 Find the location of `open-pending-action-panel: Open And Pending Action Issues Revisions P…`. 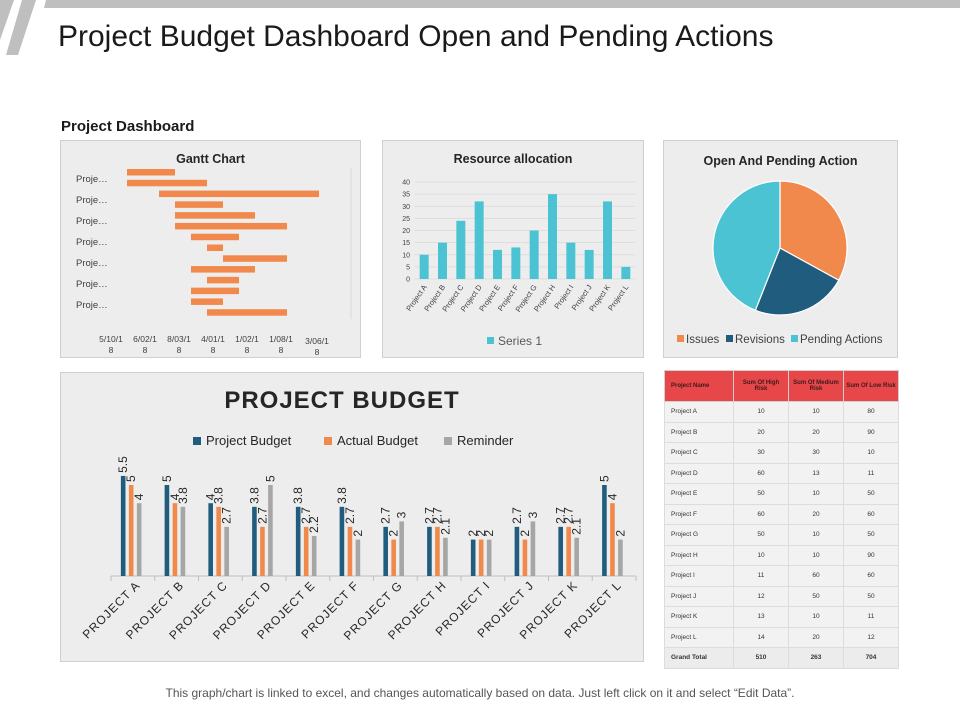

open-pending-action-panel: Open And Pending Action Issues Revisions P… is located at coordinates (780, 249).